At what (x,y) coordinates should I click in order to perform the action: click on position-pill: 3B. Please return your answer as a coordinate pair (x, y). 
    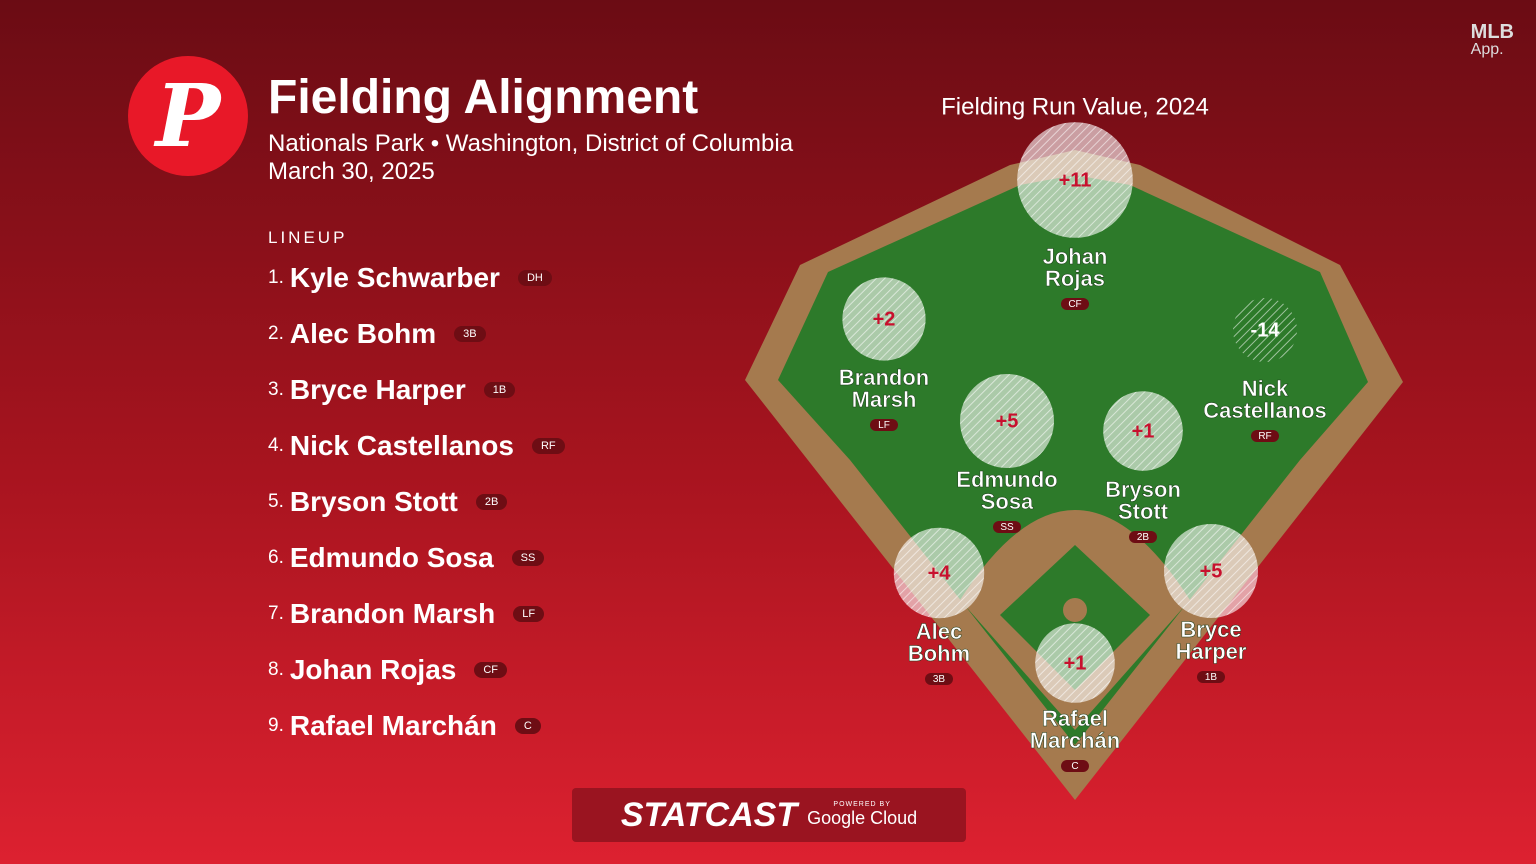
    Looking at the image, I should click on (470, 334).